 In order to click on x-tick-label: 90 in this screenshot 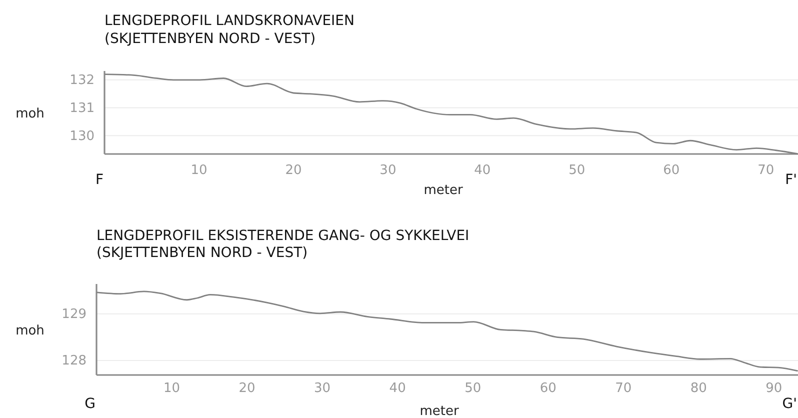, I will do `click(774, 388)`.